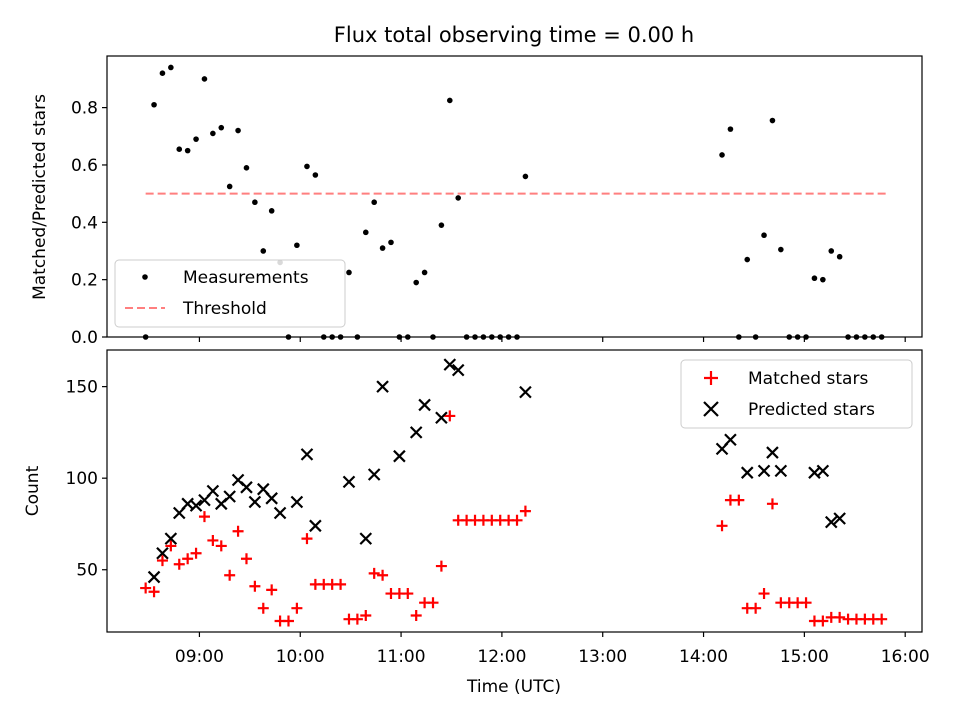 This screenshot has width=960, height=724. Describe the element at coordinates (602, 657) in the screenshot. I see `x-tick-label: 13:00` at that location.